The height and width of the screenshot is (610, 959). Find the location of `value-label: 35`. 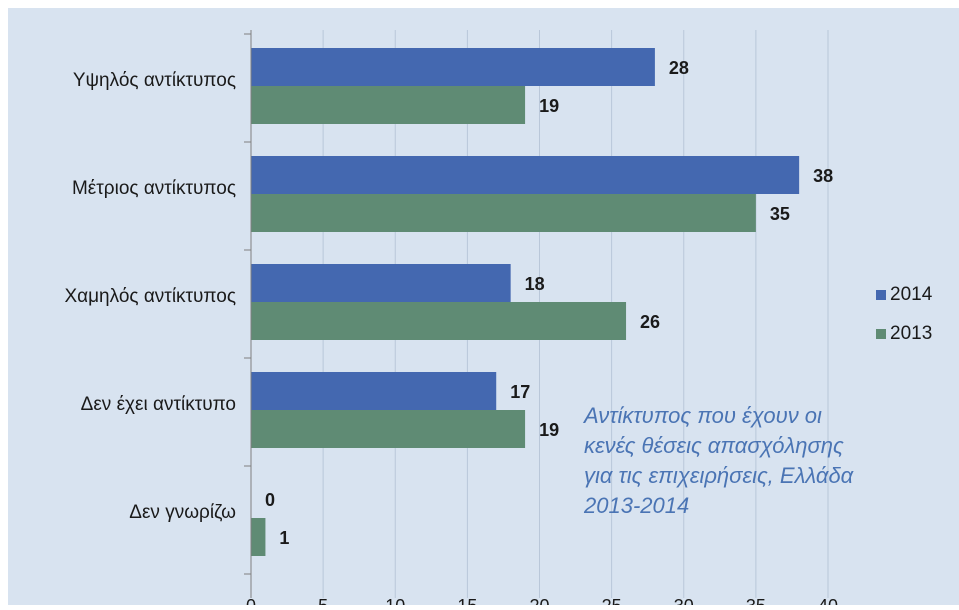

value-label: 35 is located at coordinates (780, 214).